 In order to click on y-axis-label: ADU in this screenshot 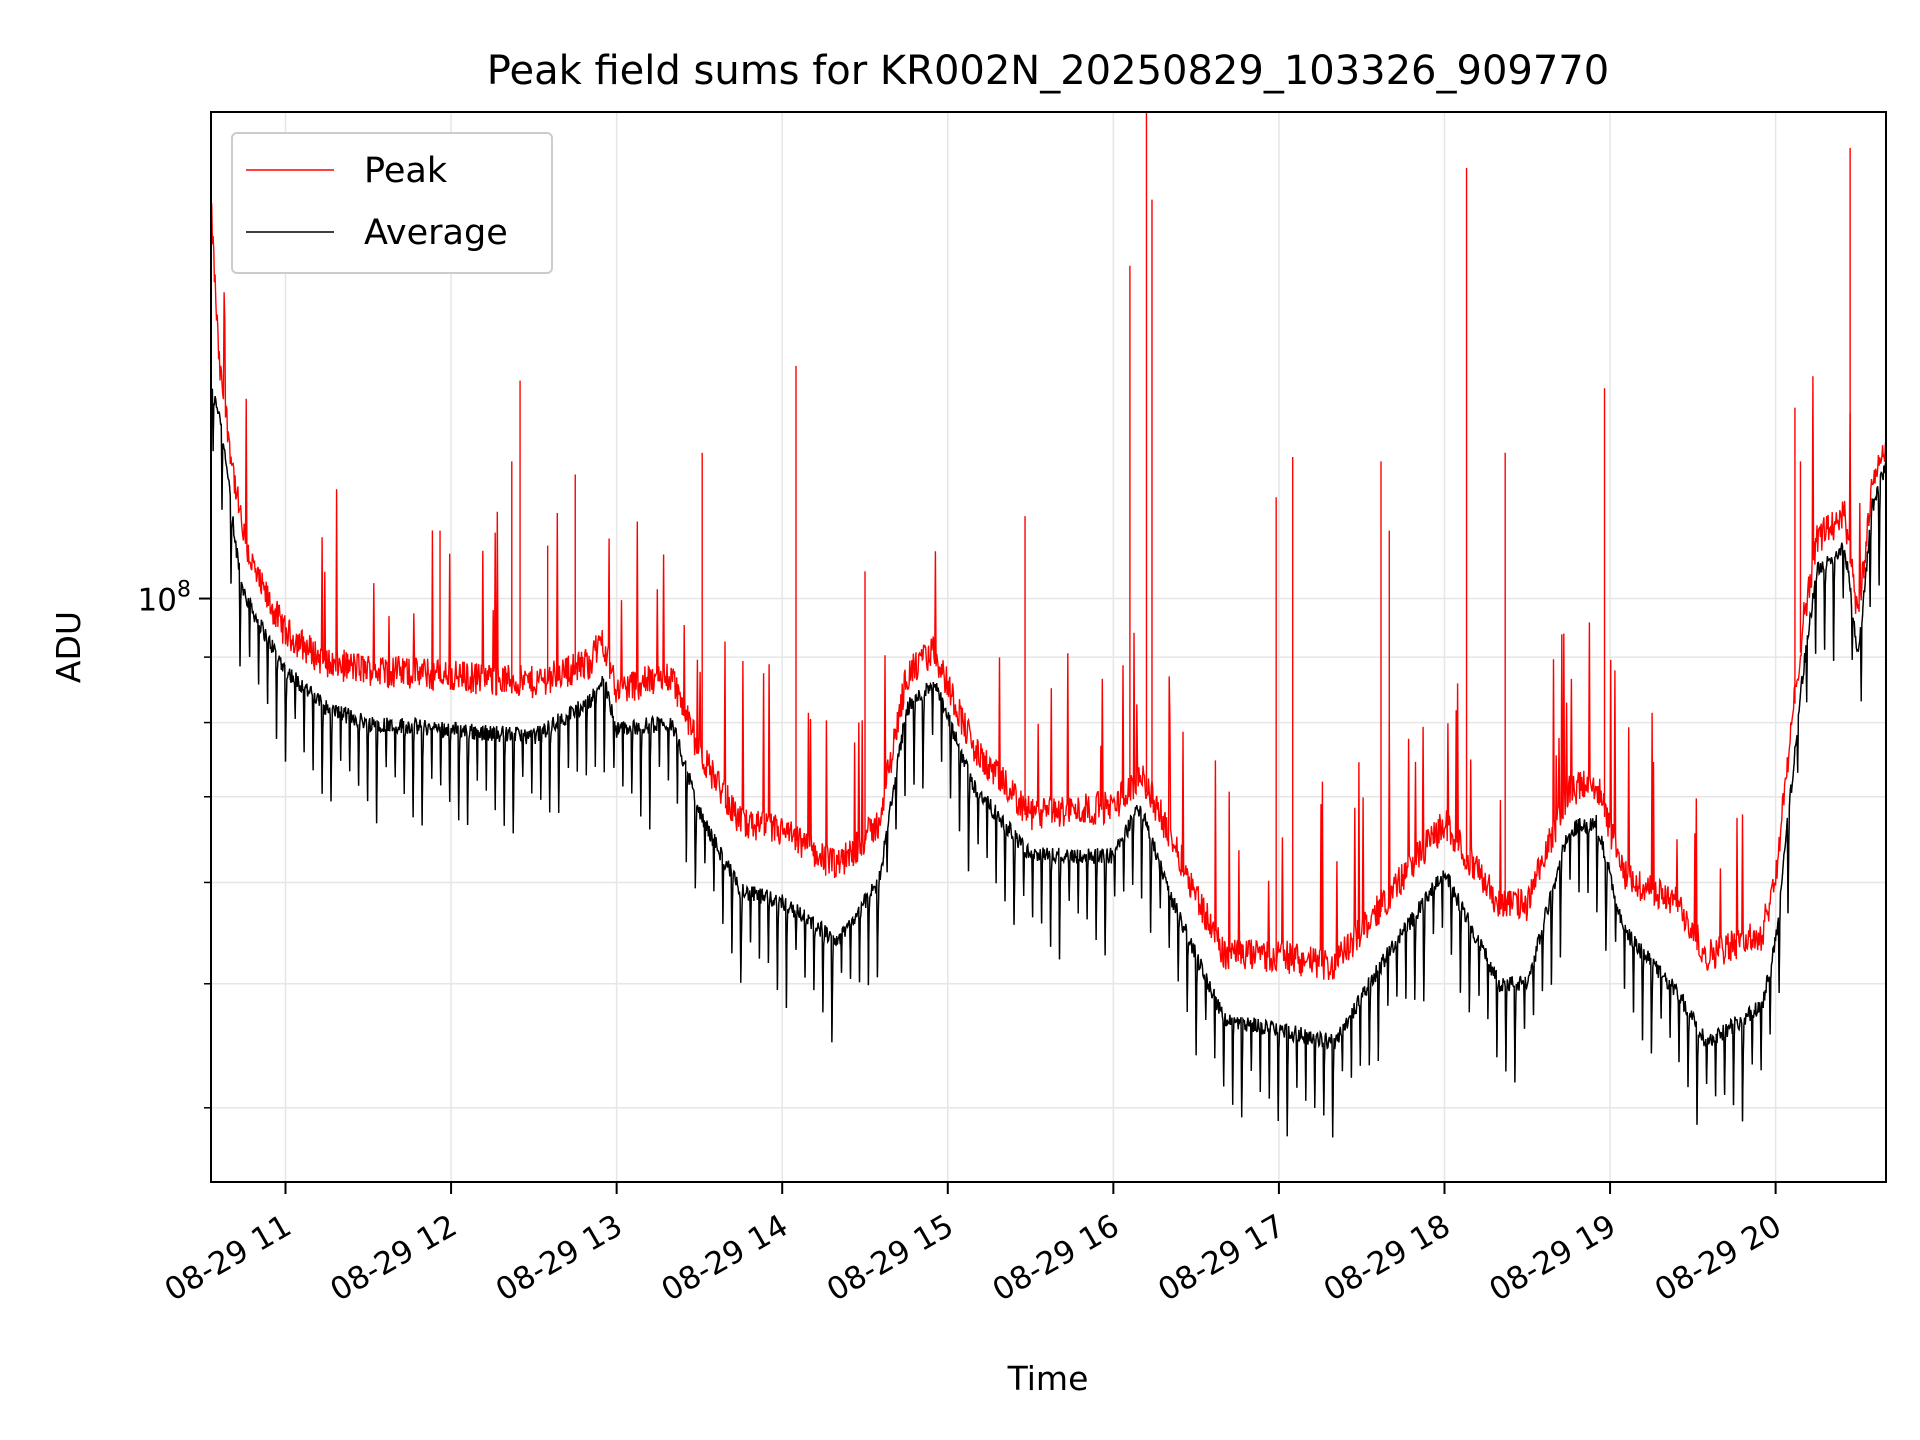, I will do `click(68, 647)`.